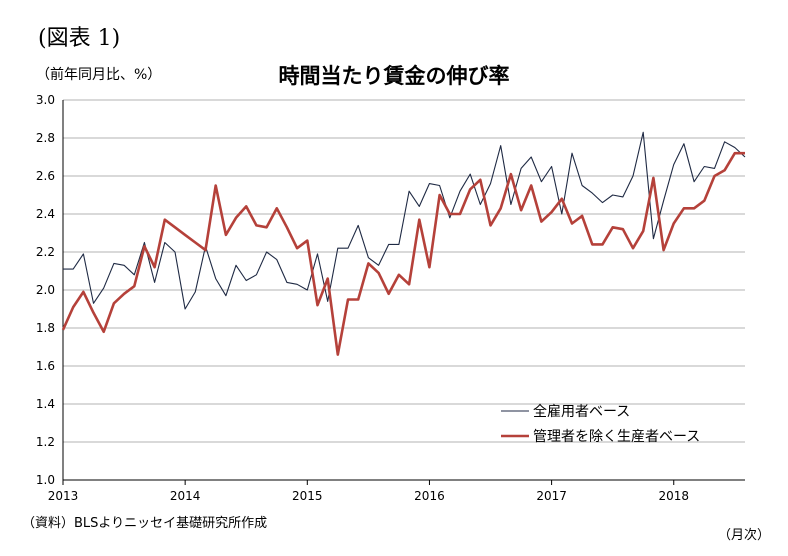 The height and width of the screenshot is (556, 788). What do you see at coordinates (45, 366) in the screenshot?
I see `y-tick-label: 1.6` at bounding box center [45, 366].